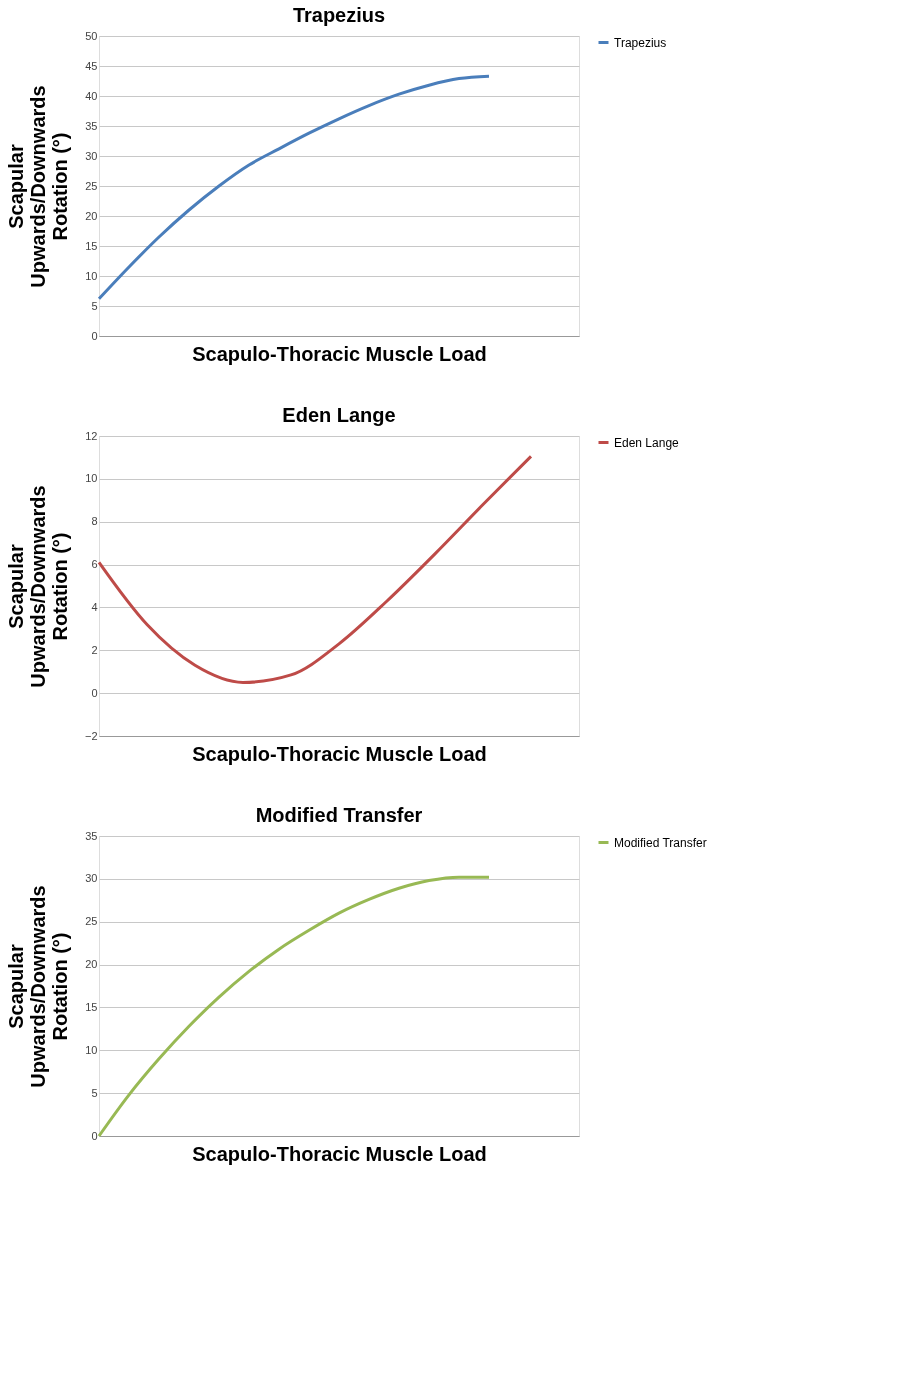 Image resolution: width=903 pixels, height=1377 pixels. Describe the element at coordinates (94, 564) in the screenshot. I see `y-tick-label: 6` at that location.